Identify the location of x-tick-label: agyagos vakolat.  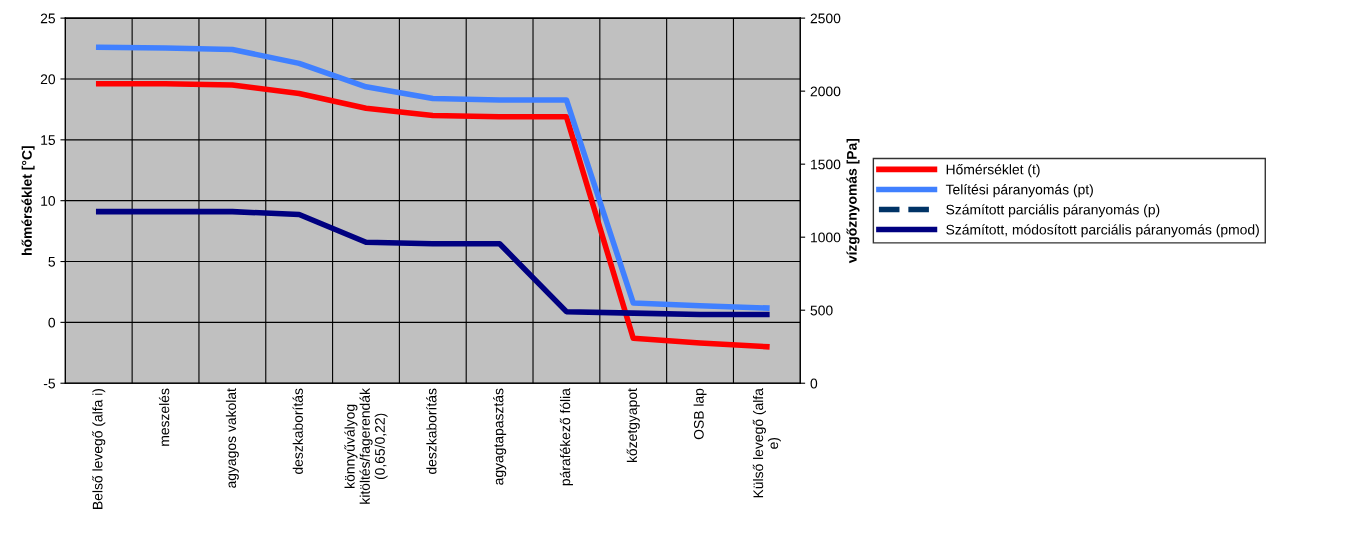
(232, 438).